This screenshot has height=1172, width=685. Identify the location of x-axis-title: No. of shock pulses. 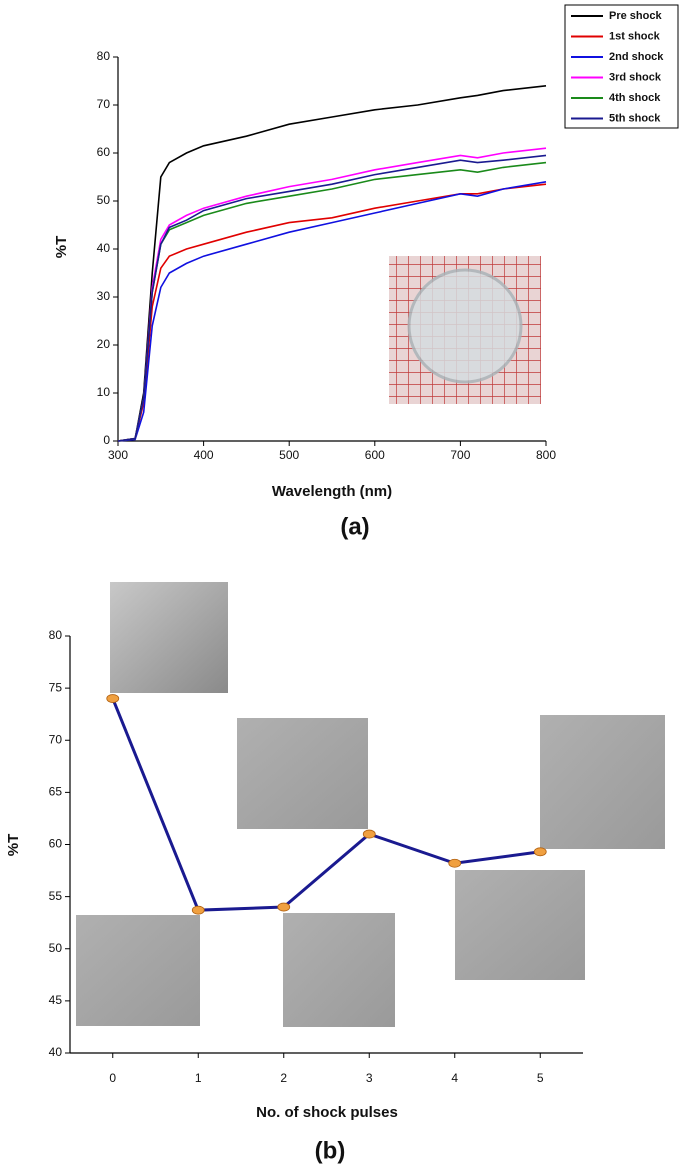
(327, 1112).